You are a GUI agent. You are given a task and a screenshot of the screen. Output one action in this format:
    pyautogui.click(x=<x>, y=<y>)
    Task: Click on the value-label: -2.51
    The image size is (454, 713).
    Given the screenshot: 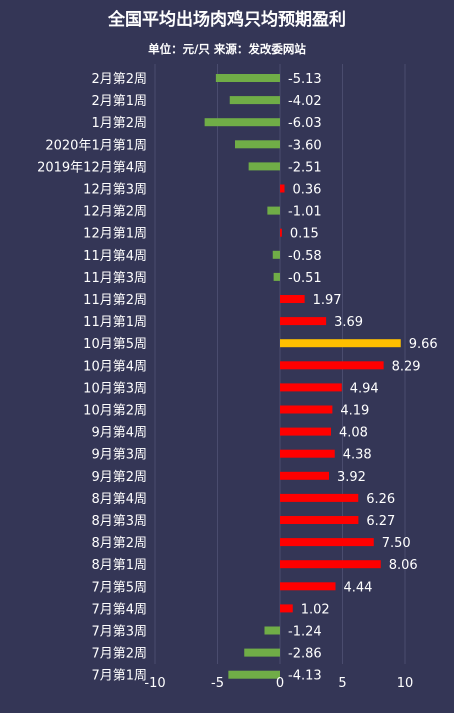 What is the action you would take?
    pyautogui.click(x=305, y=167)
    